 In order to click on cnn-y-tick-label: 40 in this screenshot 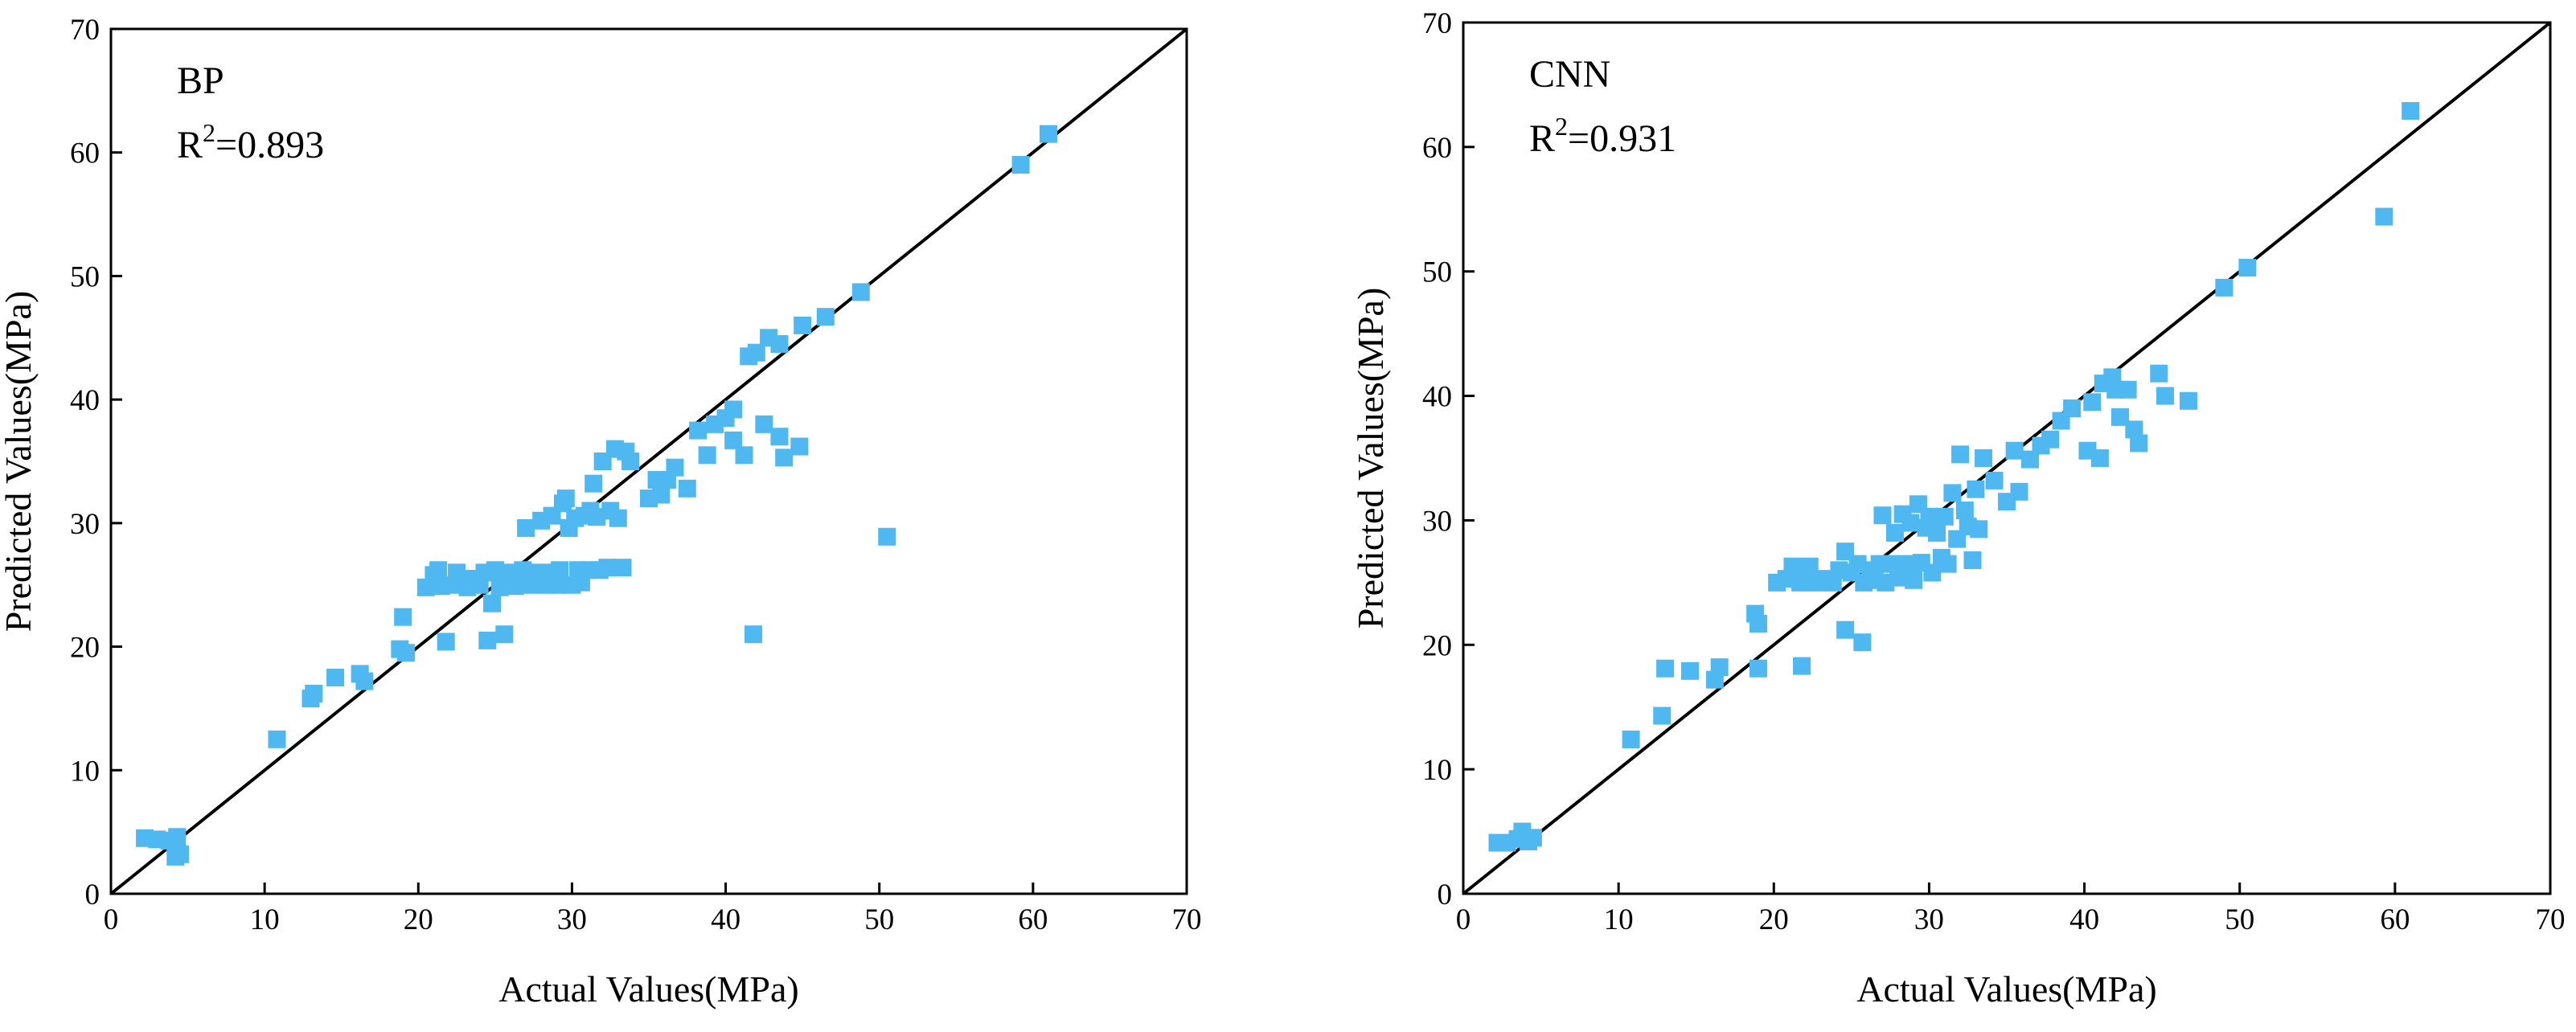, I will do `click(1437, 397)`.